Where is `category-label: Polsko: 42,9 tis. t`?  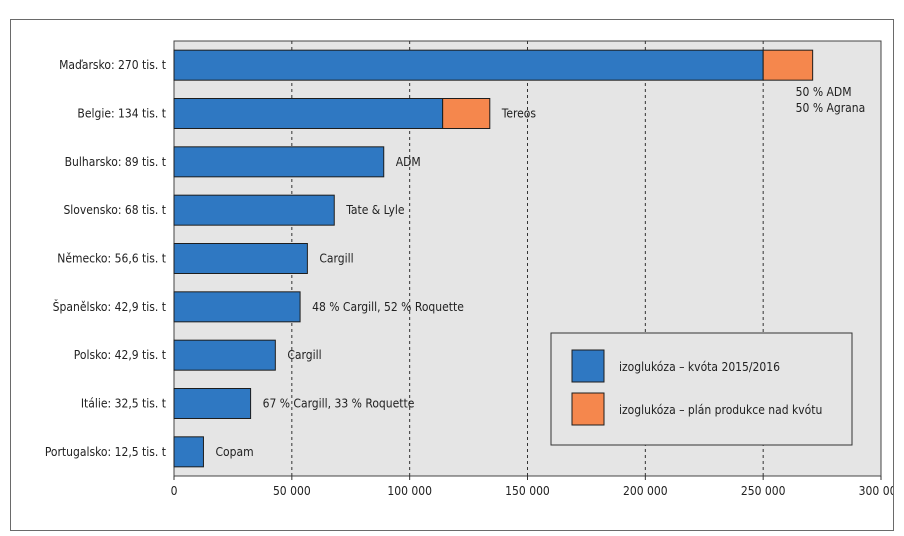 category-label: Polsko: 42,9 tis. t is located at coordinates (120, 355).